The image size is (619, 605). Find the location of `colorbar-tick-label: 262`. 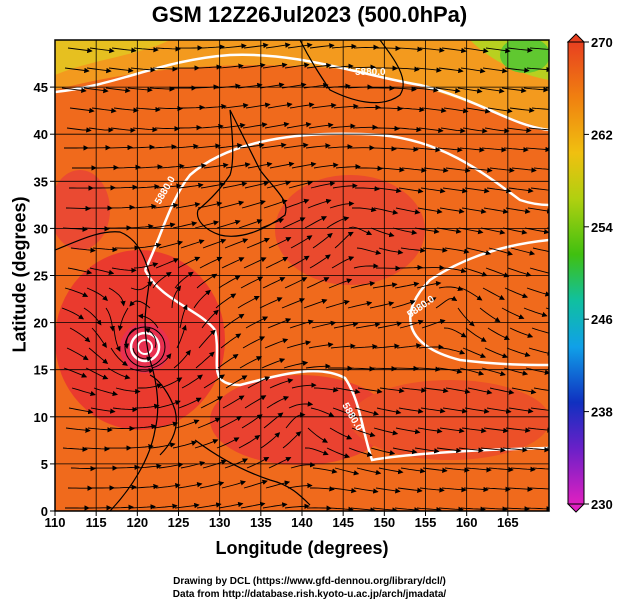

colorbar-tick-label: 262 is located at coordinates (602, 134).